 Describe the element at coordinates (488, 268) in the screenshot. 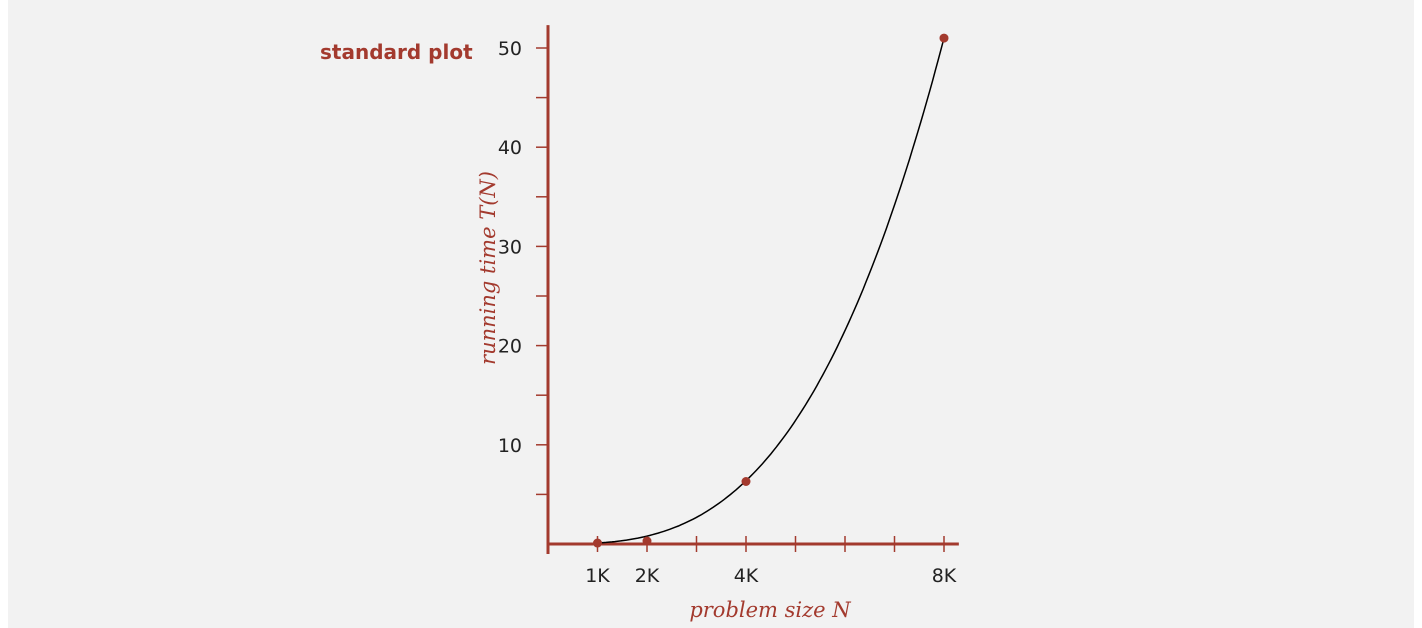

I see `y-axis-label: running time T(N)` at that location.